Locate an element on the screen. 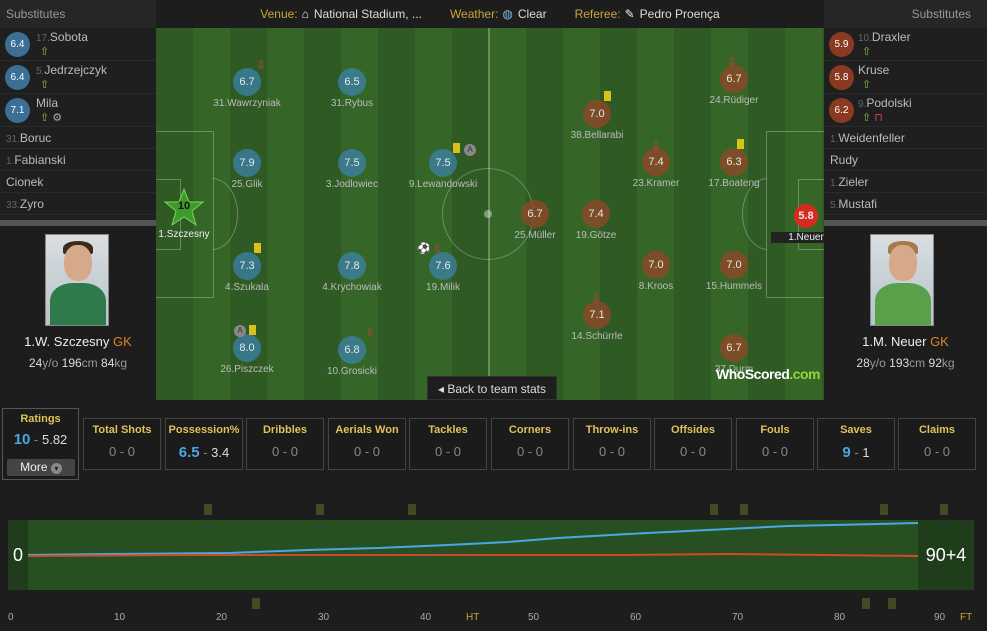 The height and width of the screenshot is (631, 987). back-to-team-stats-button: ◂ Back to team stats is located at coordinates (492, 388).